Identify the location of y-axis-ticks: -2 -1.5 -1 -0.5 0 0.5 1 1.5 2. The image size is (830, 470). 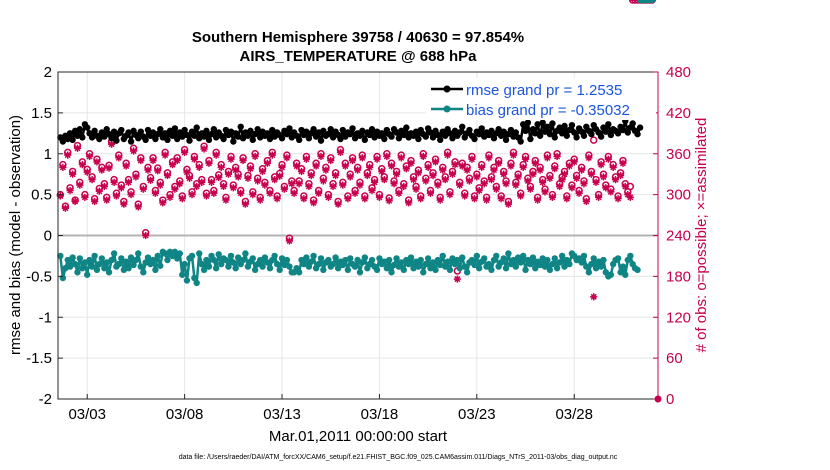
(44, 236).